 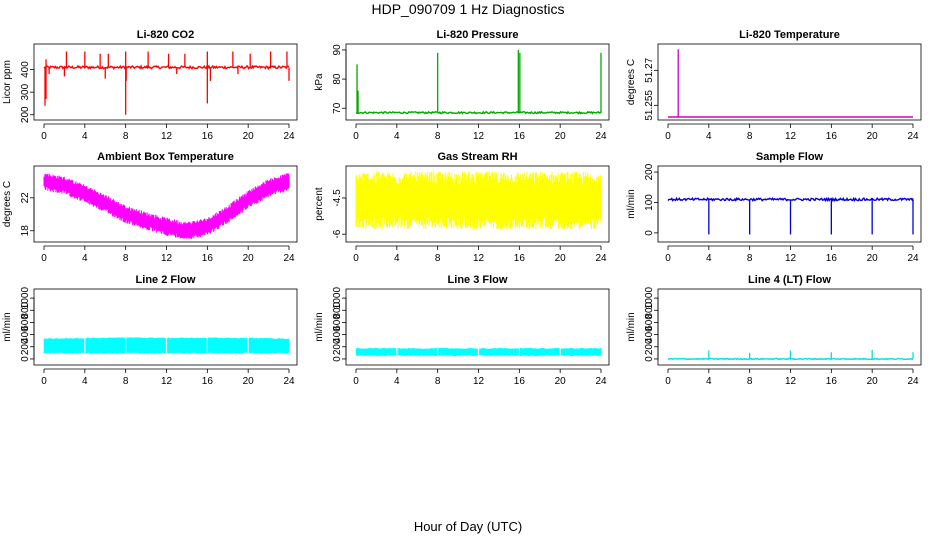 What do you see at coordinates (165, 157) in the screenshot?
I see `panel-title: Ambient Box Temperature` at bounding box center [165, 157].